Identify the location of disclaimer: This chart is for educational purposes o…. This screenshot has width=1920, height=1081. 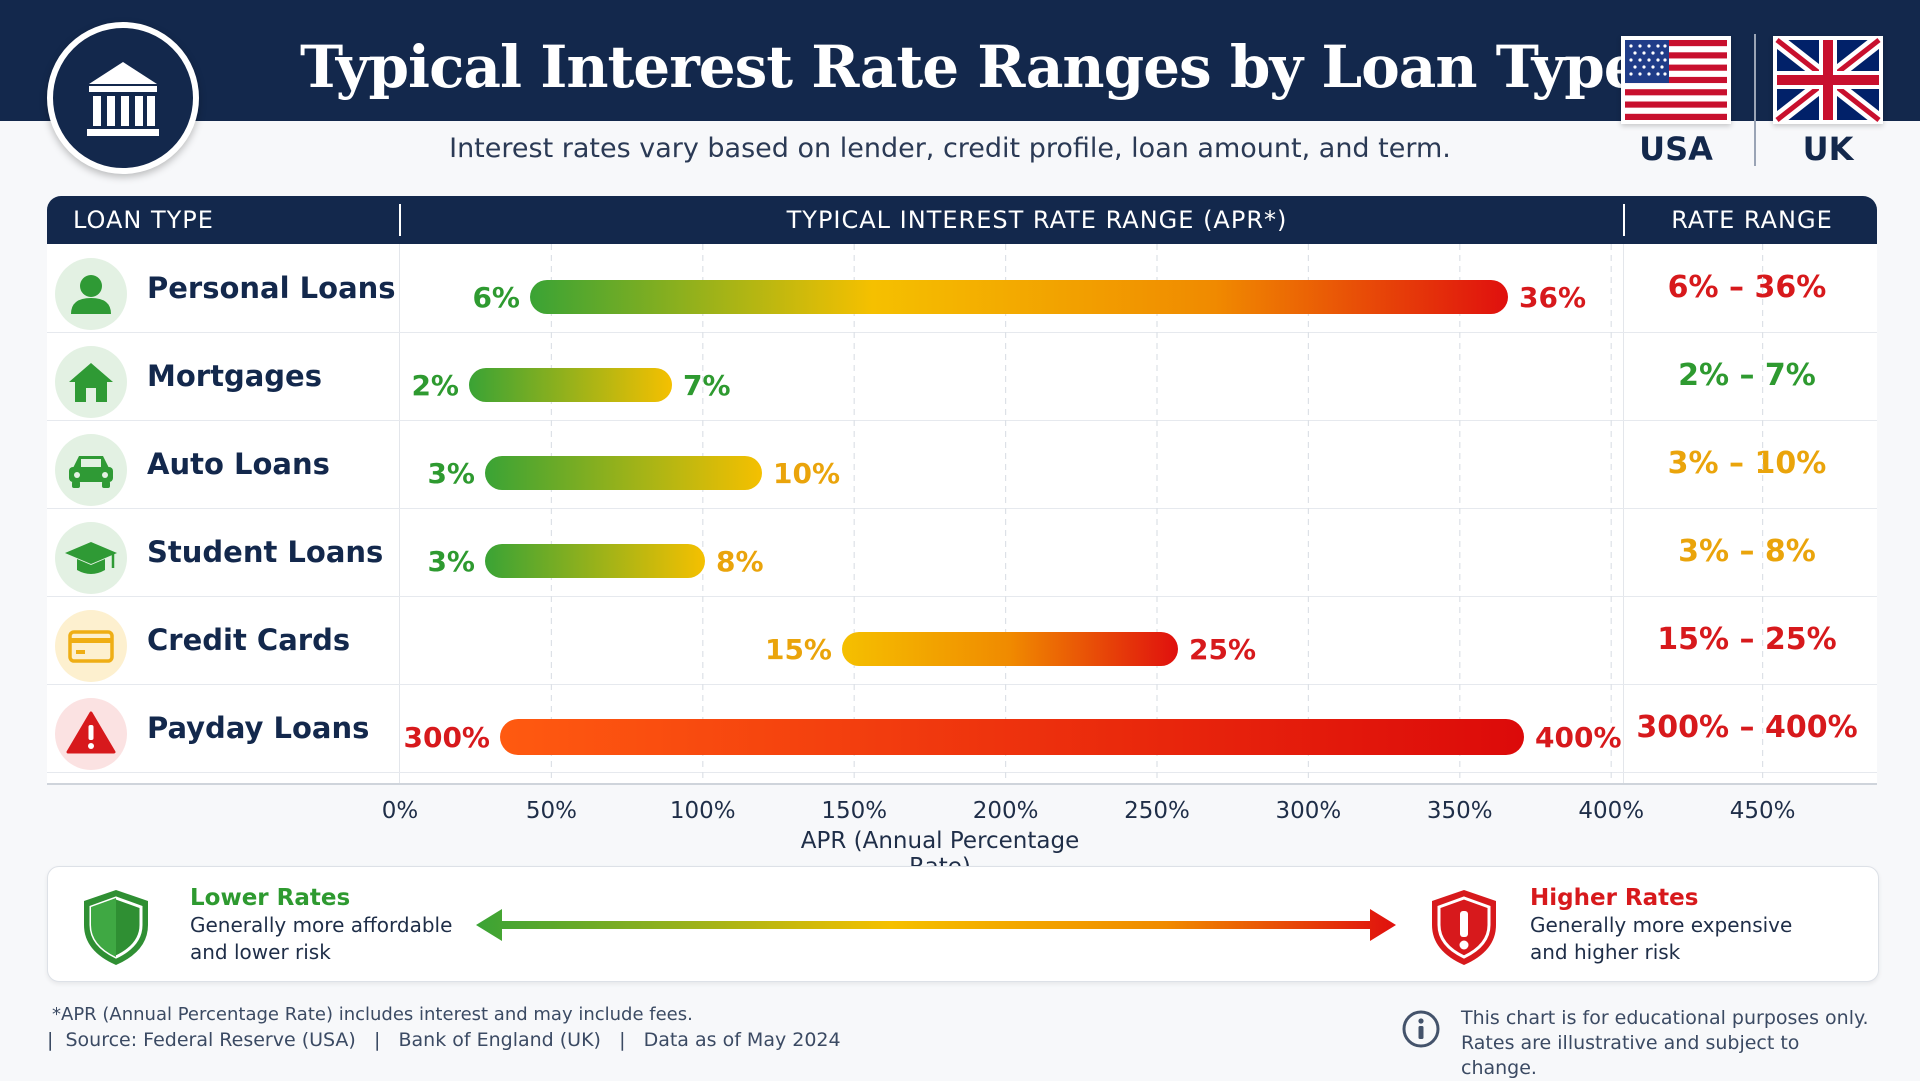
(1665, 1043).